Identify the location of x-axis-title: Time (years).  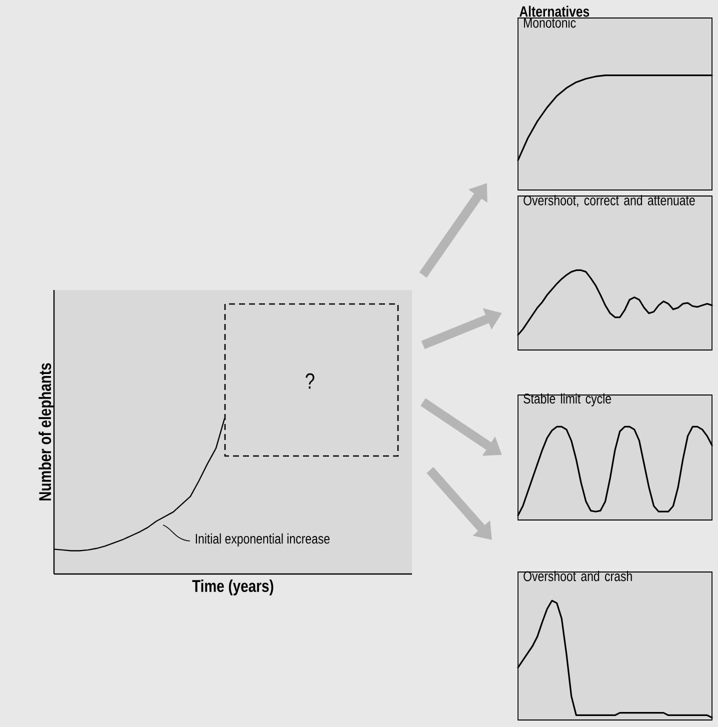
(233, 588).